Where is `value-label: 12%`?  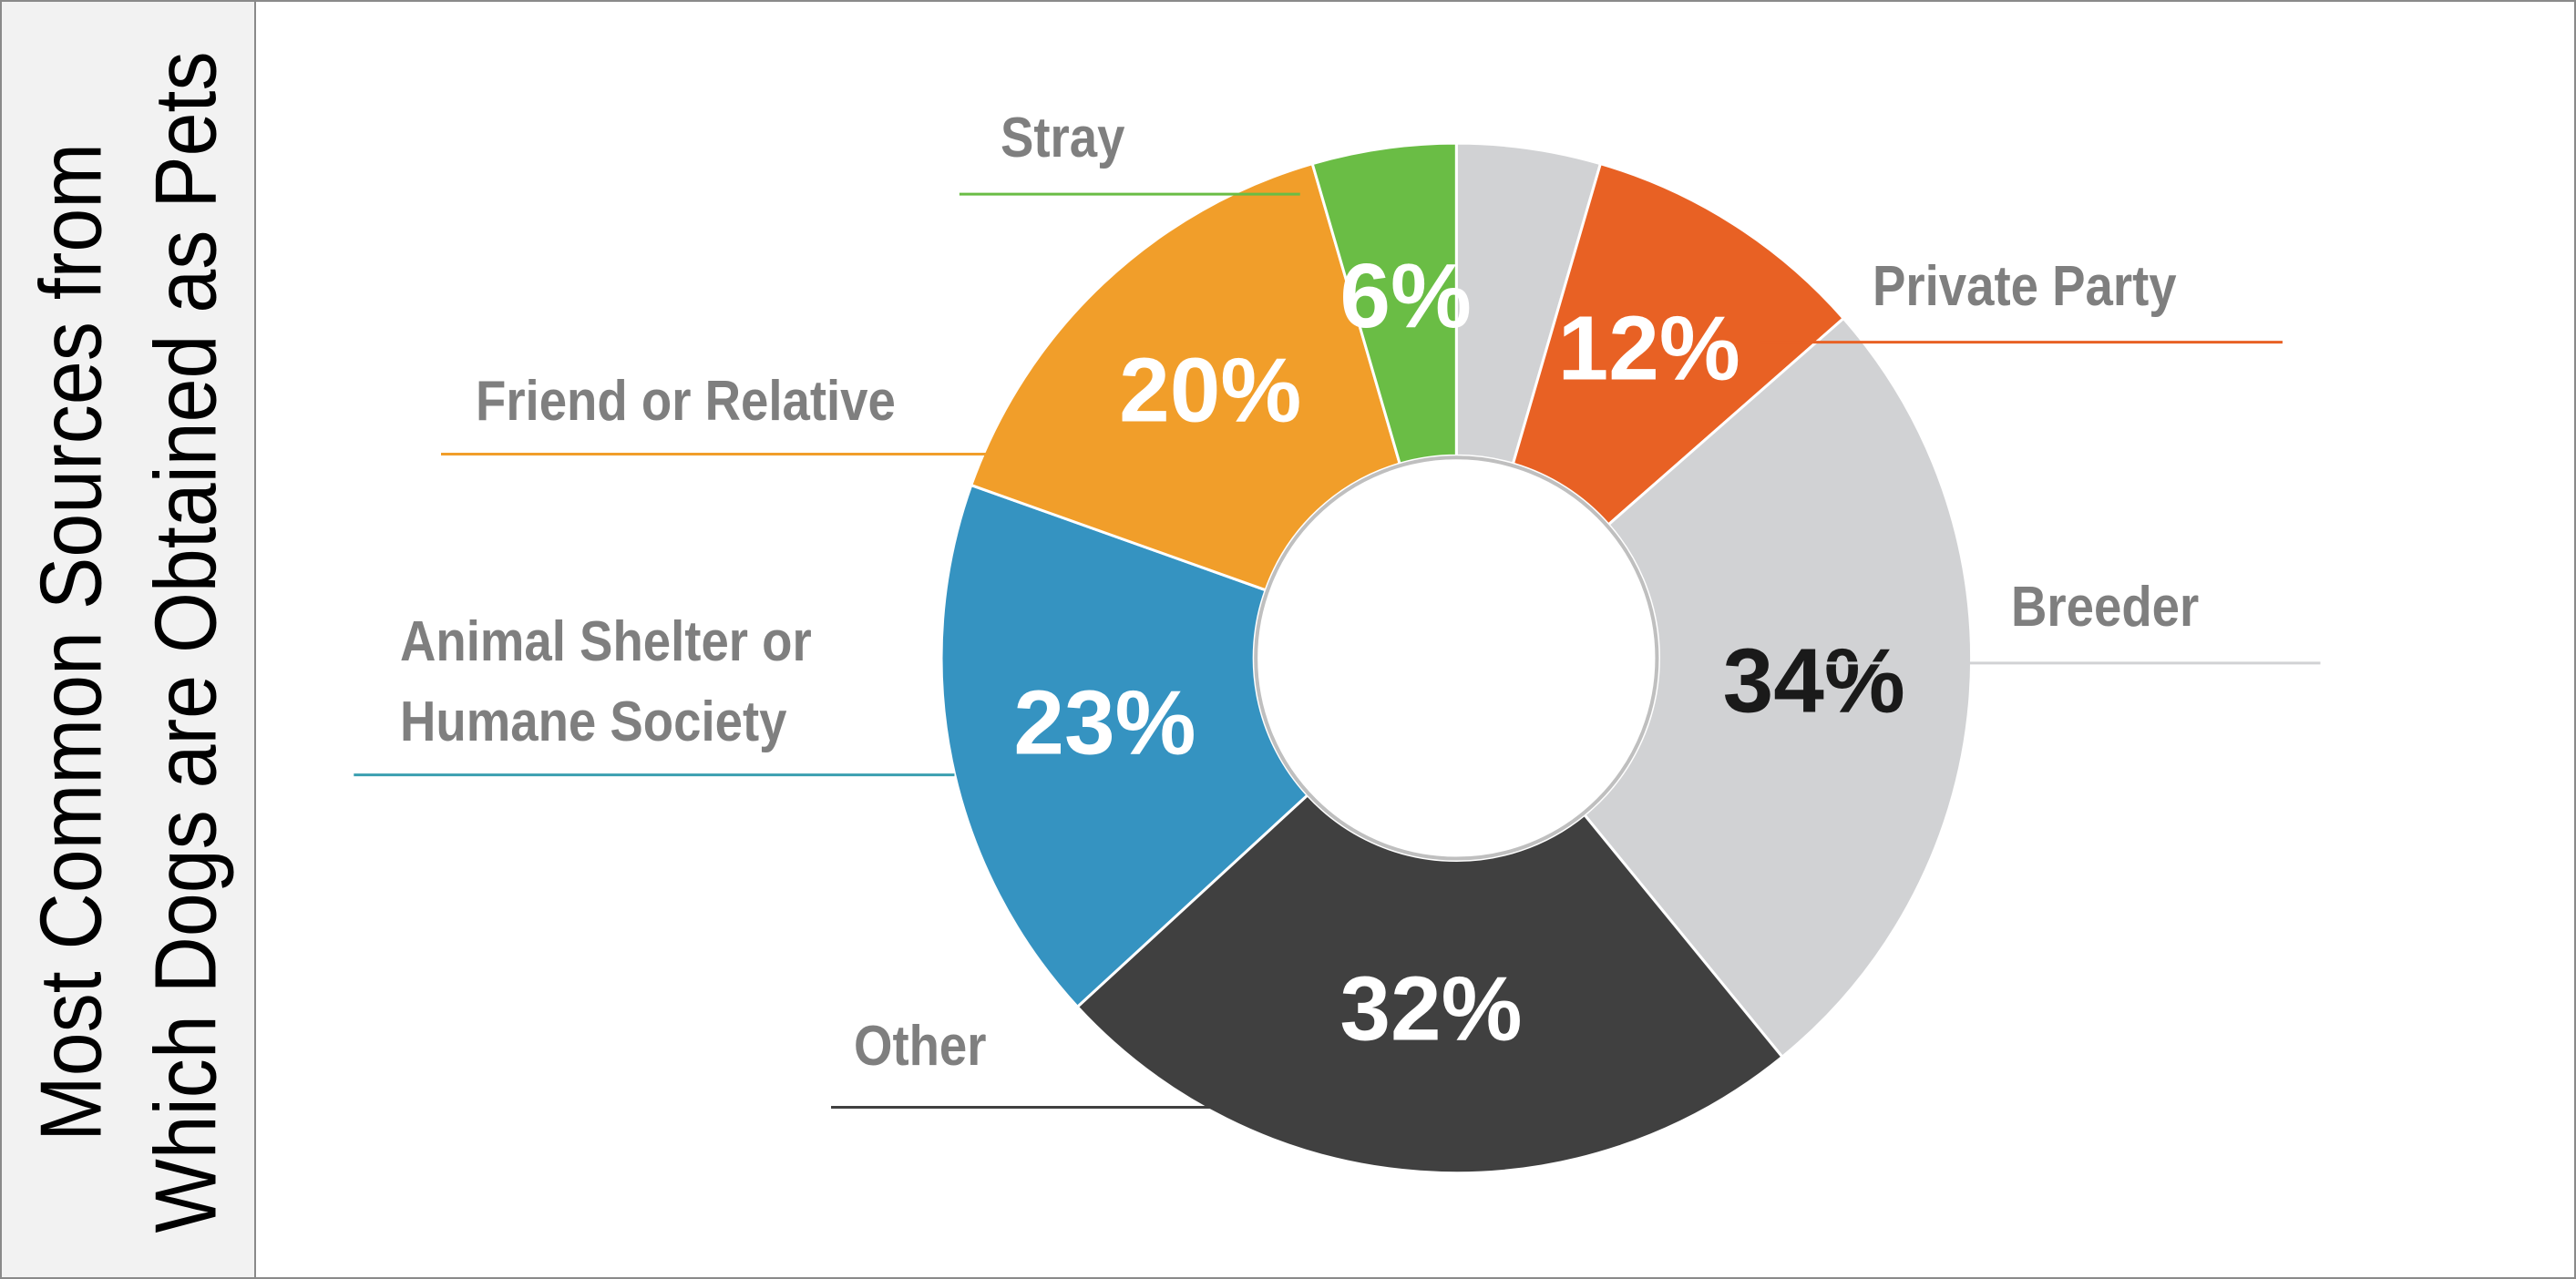 value-label: 12% is located at coordinates (1649, 349).